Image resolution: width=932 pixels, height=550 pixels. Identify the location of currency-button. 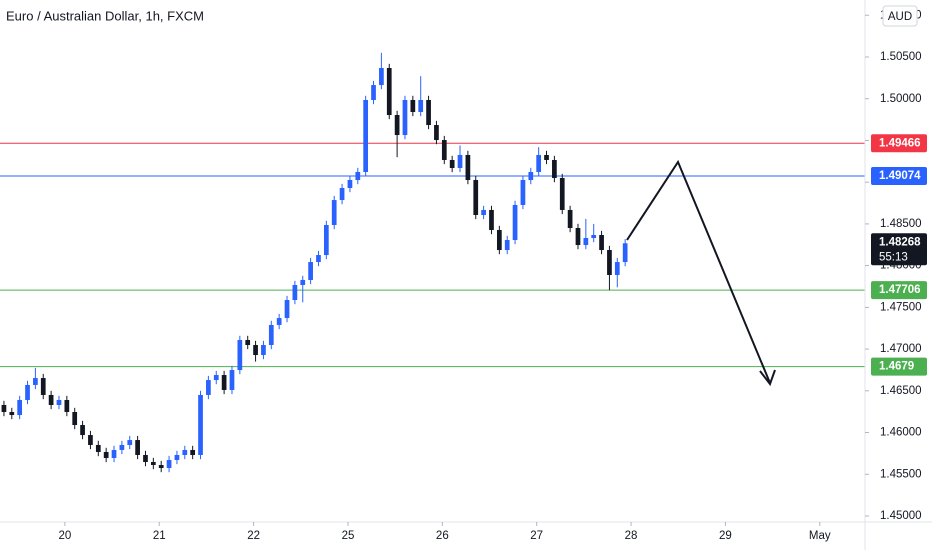
(900, 16).